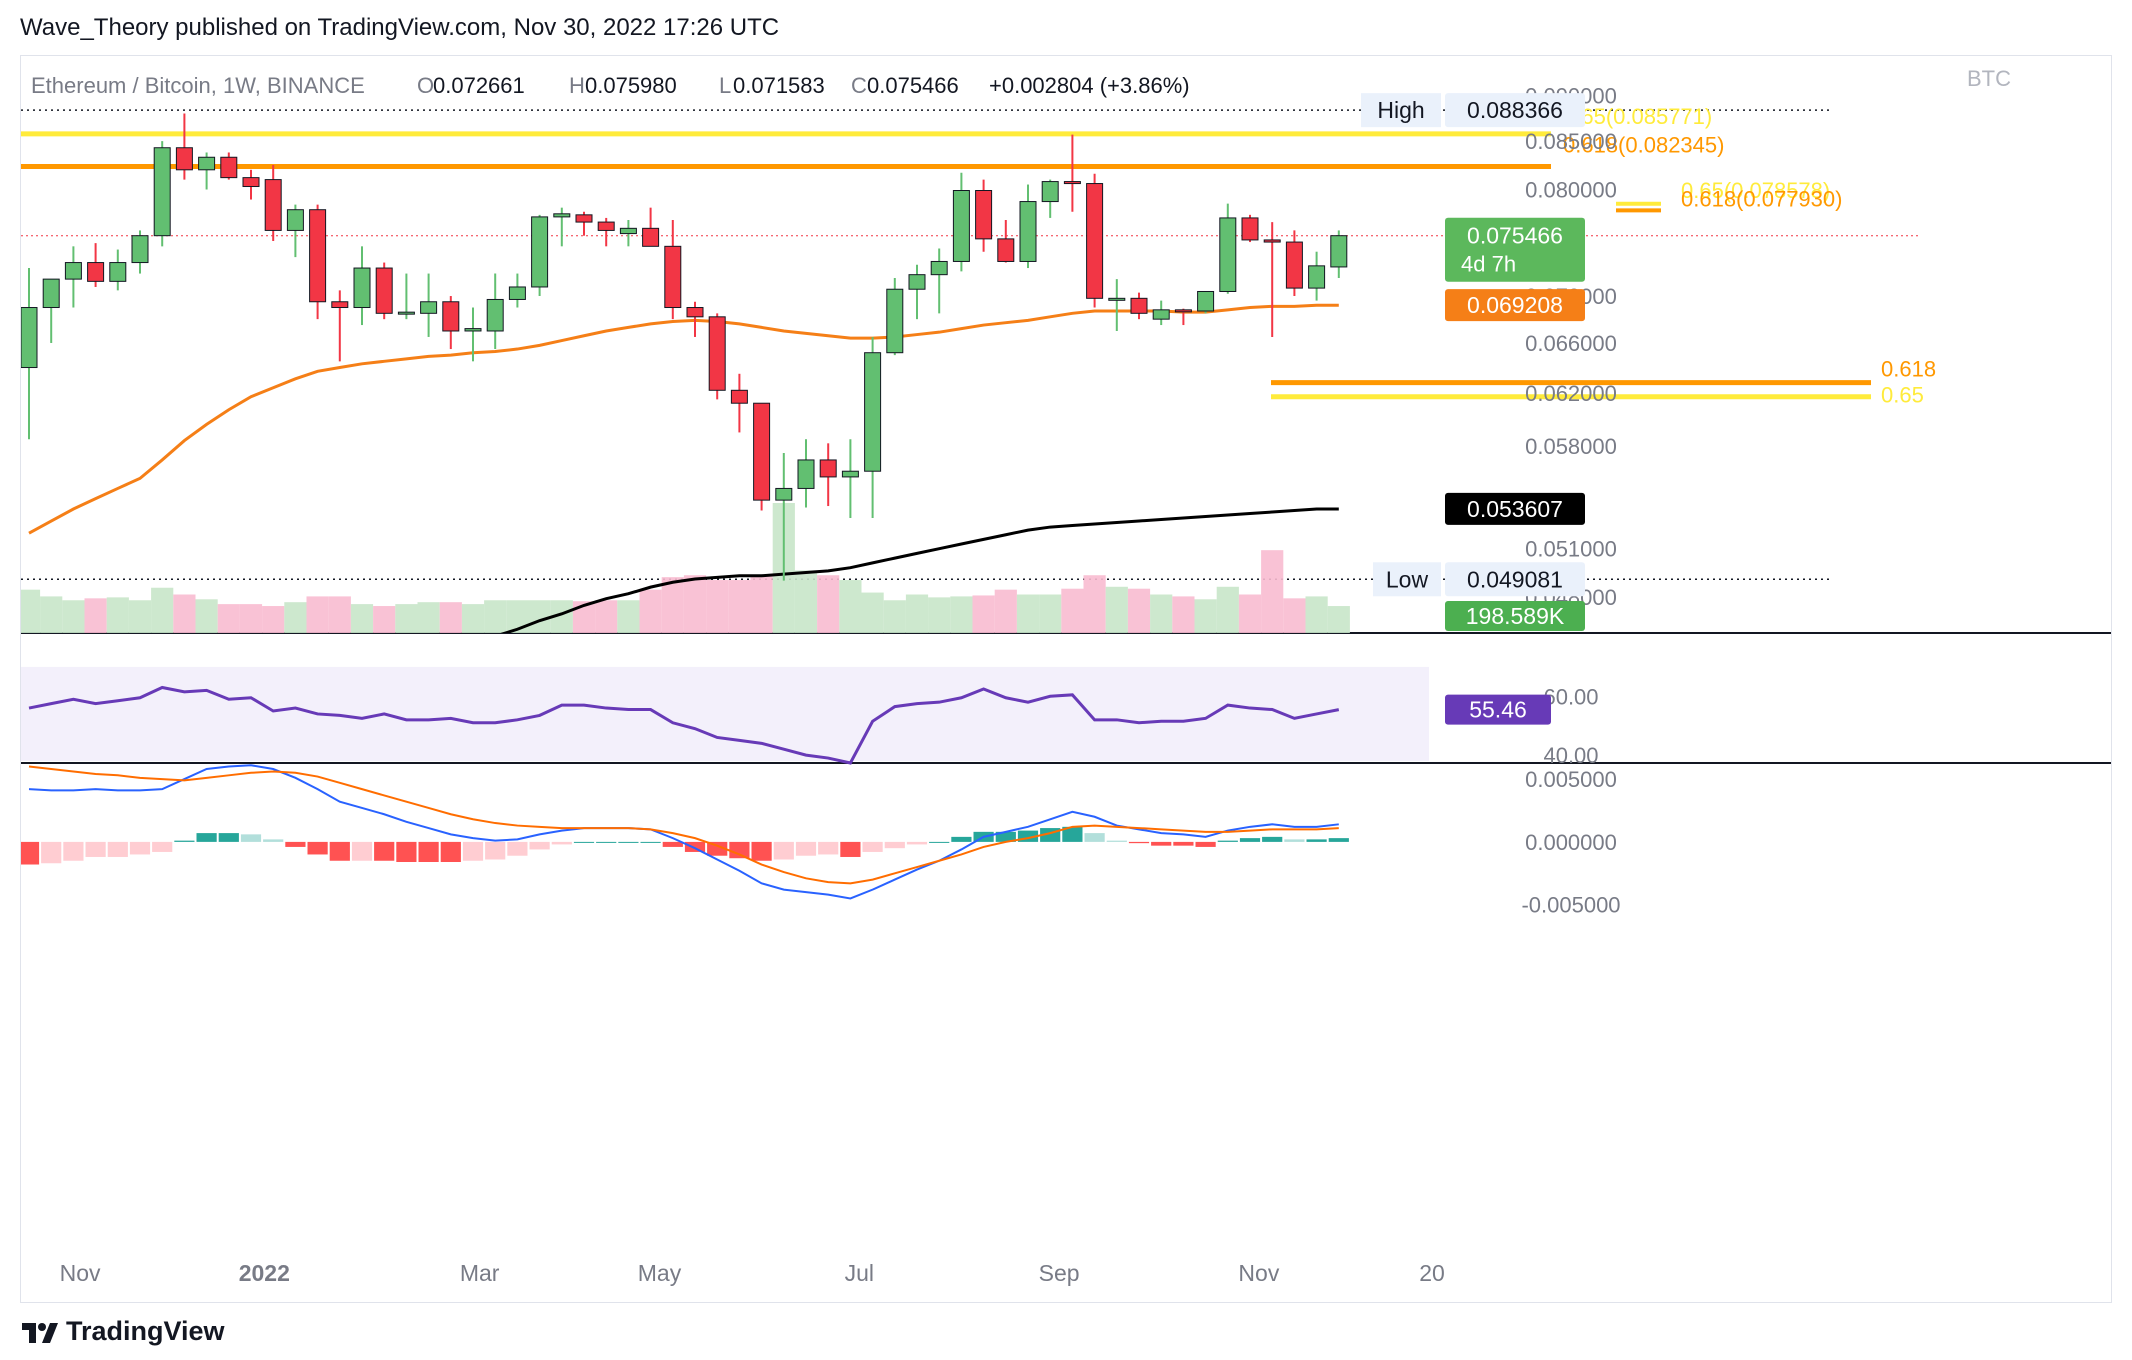  I want to click on high-value: 0.088366, so click(1515, 110).